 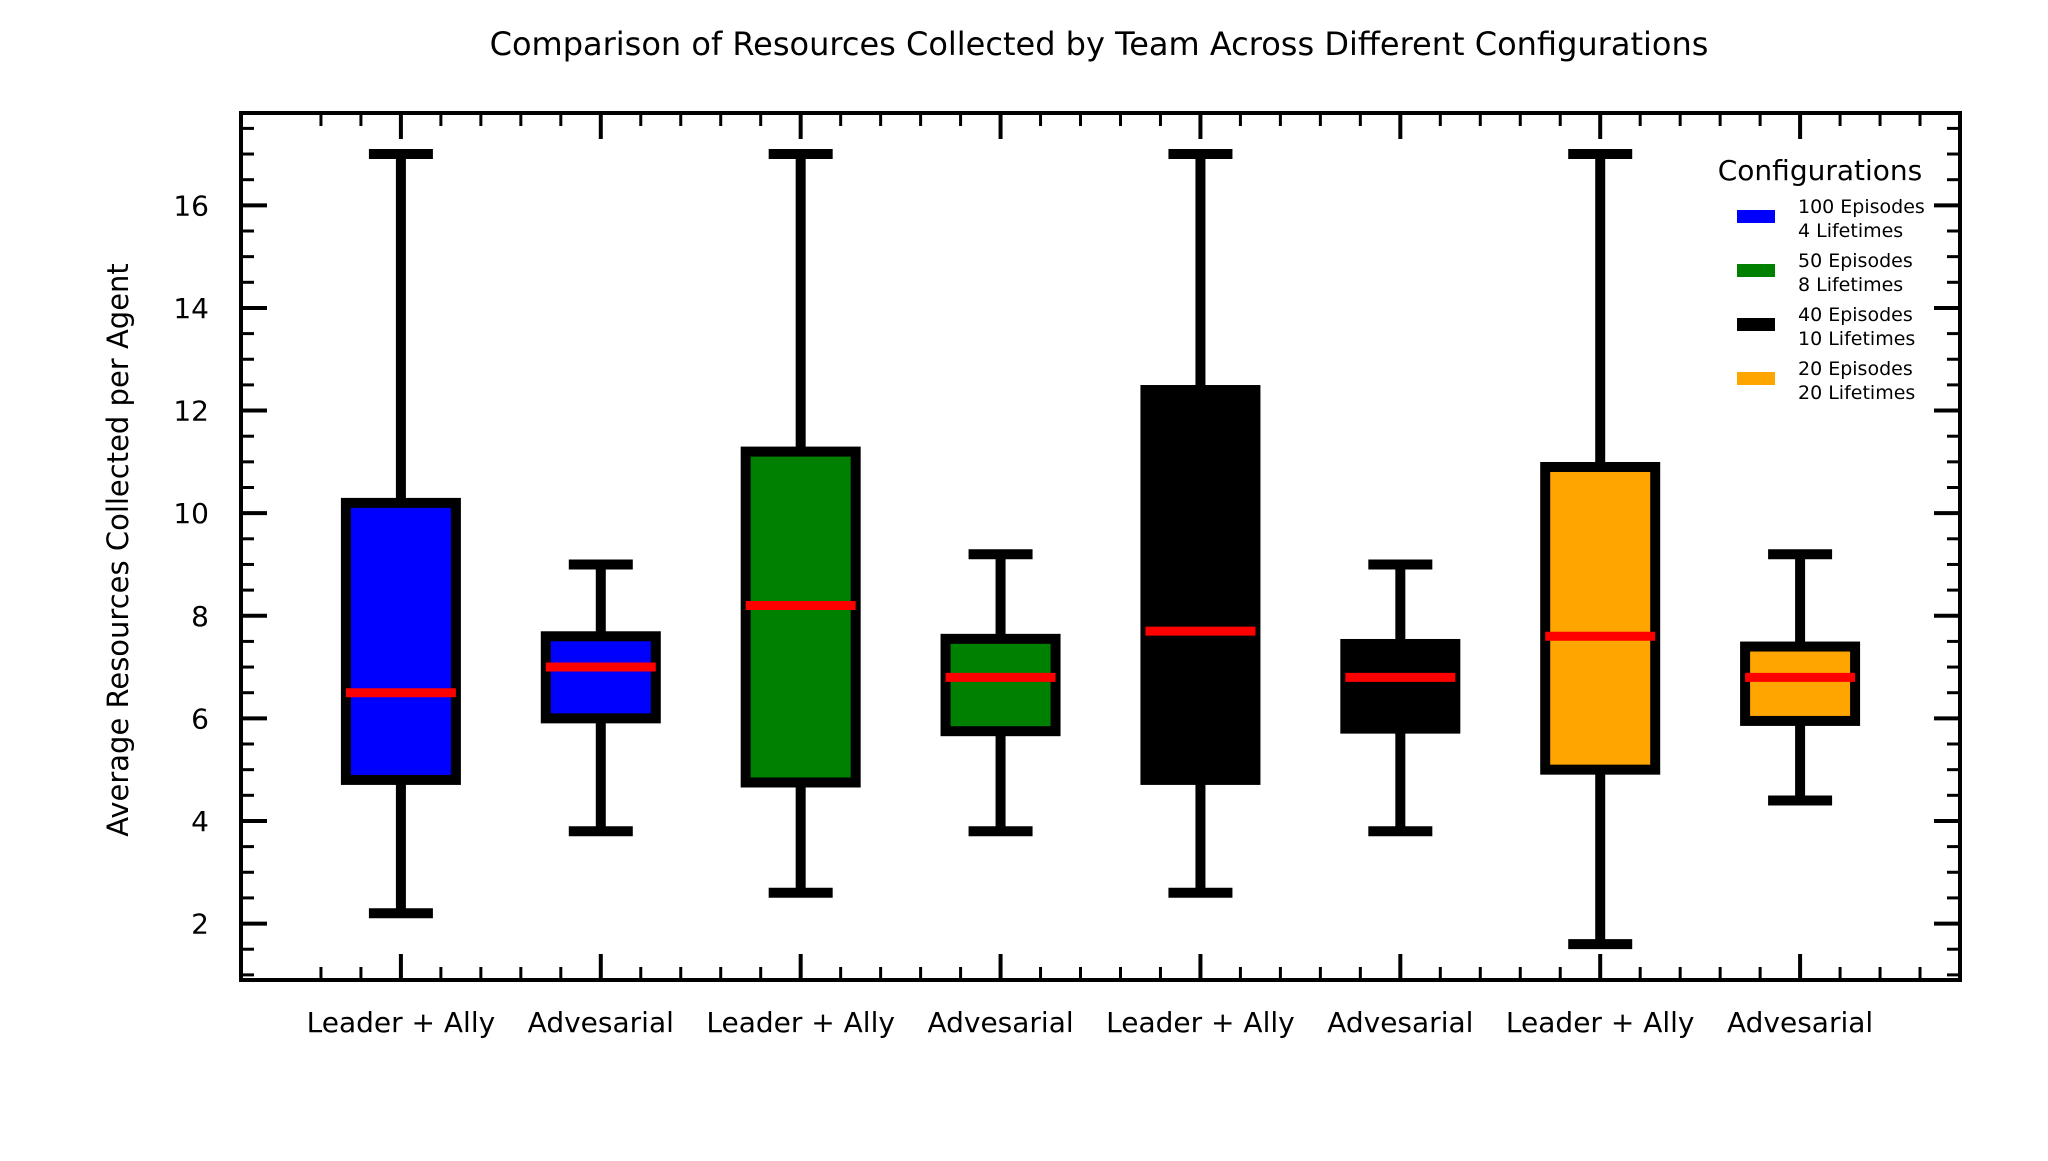 I want to click on y-axis-label: Average Resources Collected per Agent, so click(x=118, y=550).